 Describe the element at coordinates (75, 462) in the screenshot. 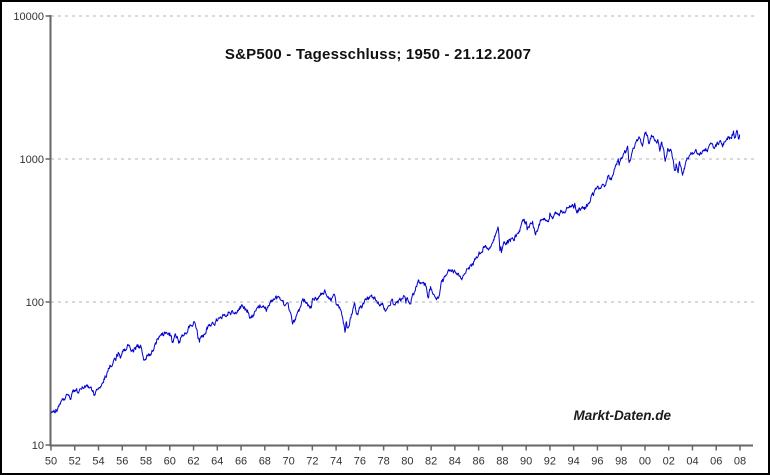

I see `x-tick-label: 52` at that location.